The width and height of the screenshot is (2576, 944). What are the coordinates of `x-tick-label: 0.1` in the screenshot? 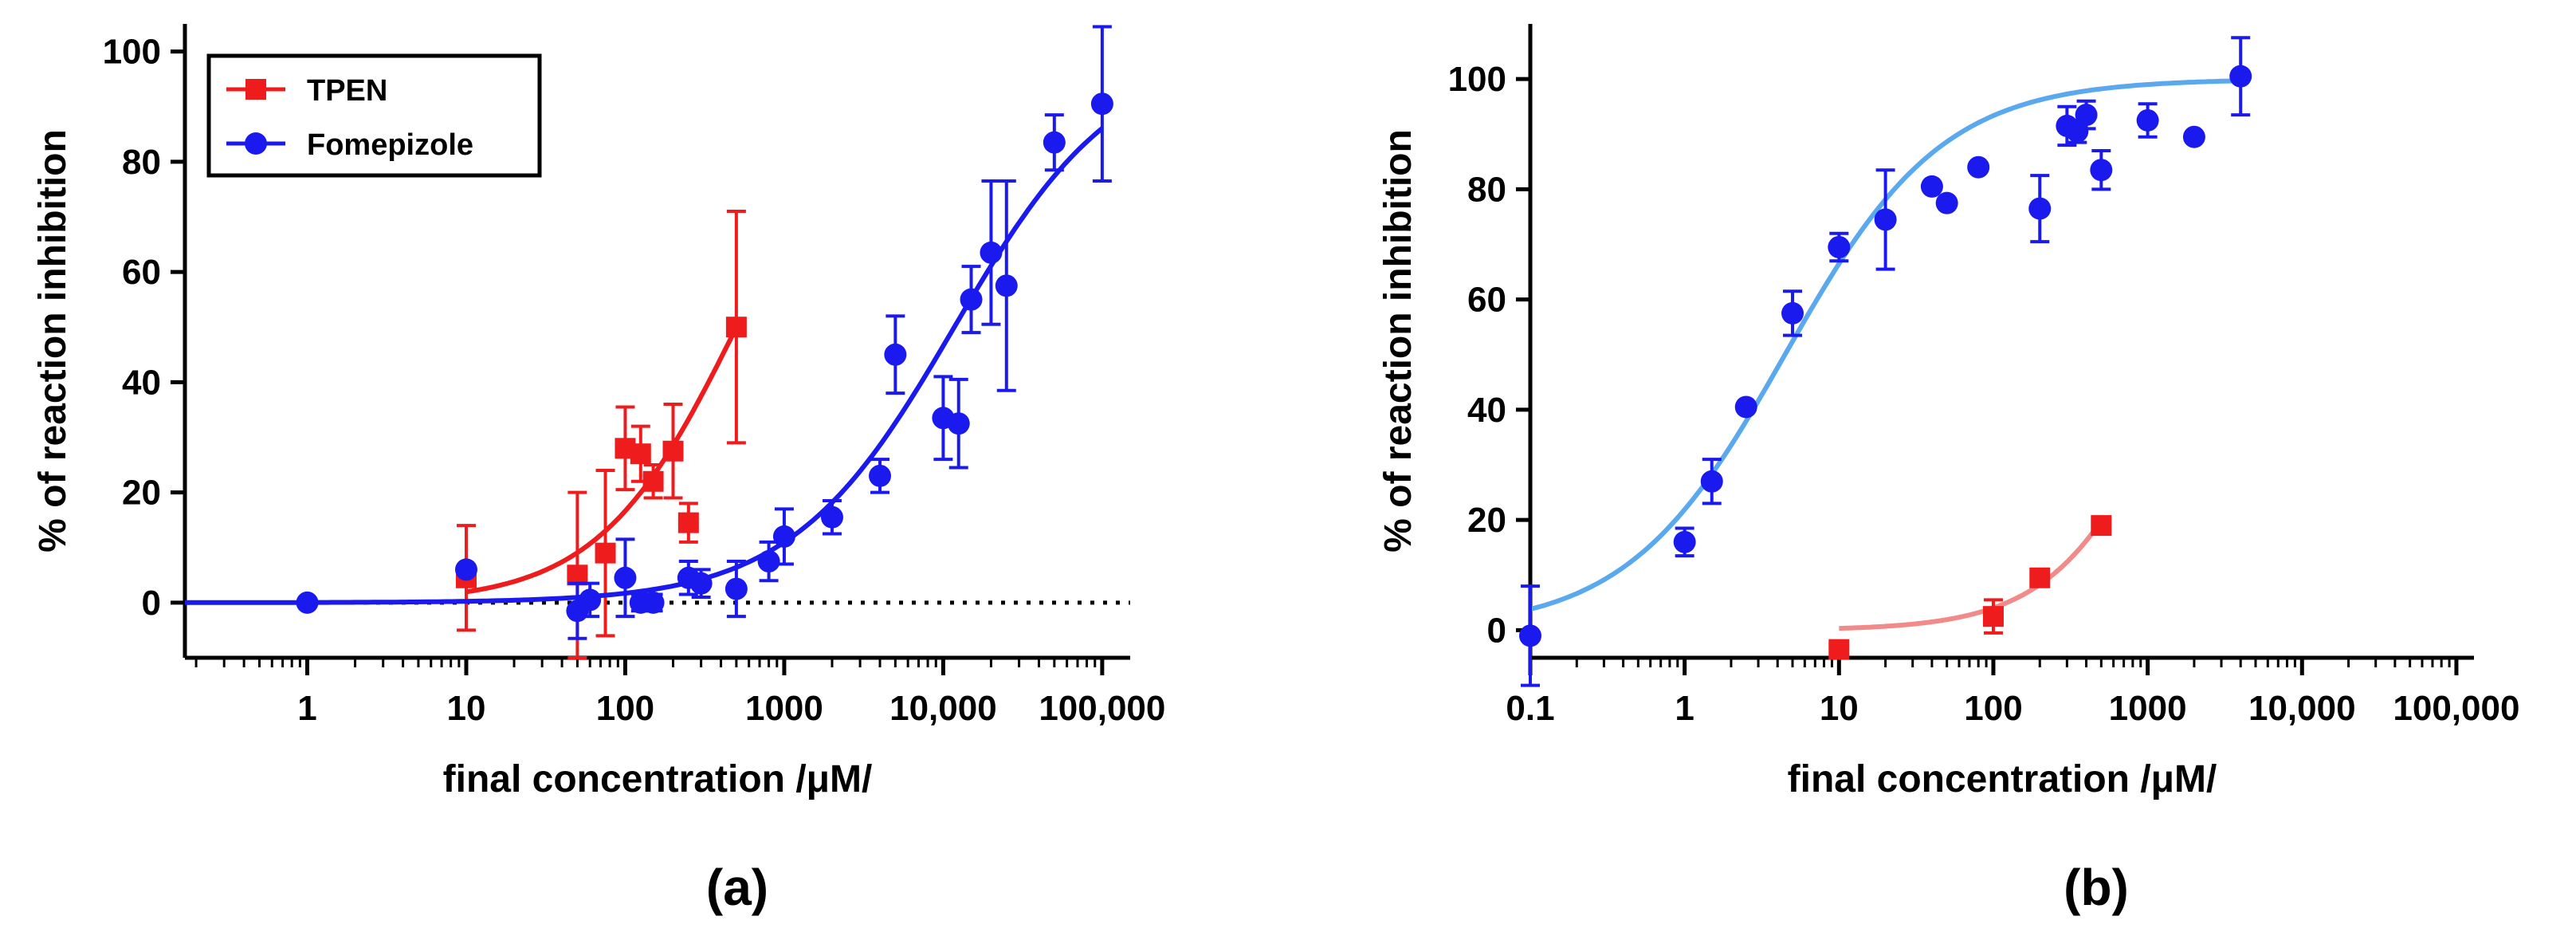 It's located at (1530, 708).